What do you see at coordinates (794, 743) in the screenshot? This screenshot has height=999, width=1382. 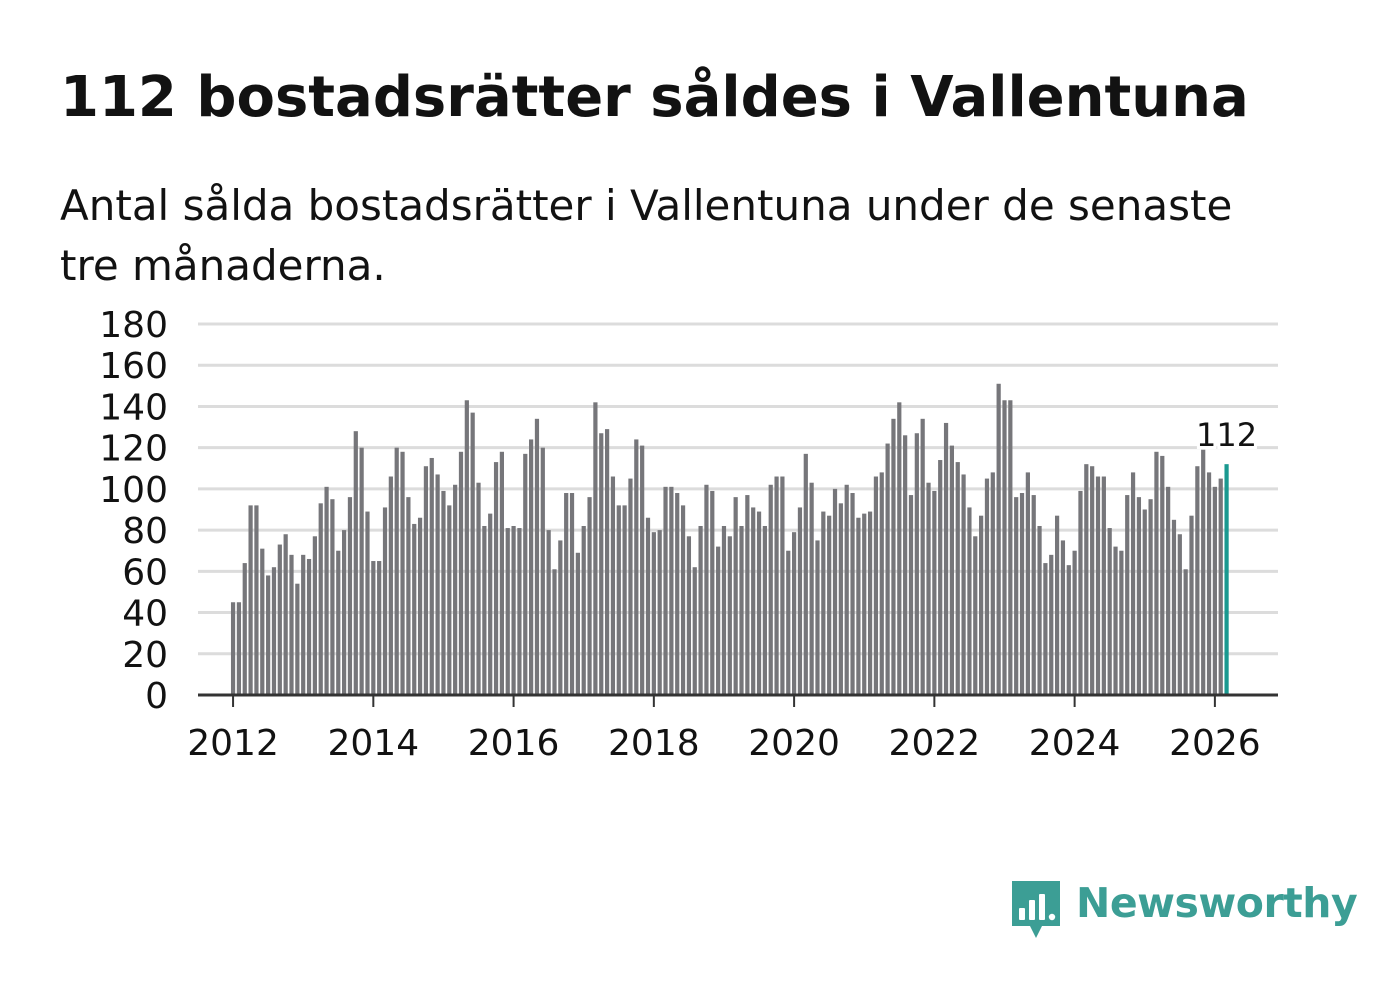 I see `x-tick-label: 2020` at bounding box center [794, 743].